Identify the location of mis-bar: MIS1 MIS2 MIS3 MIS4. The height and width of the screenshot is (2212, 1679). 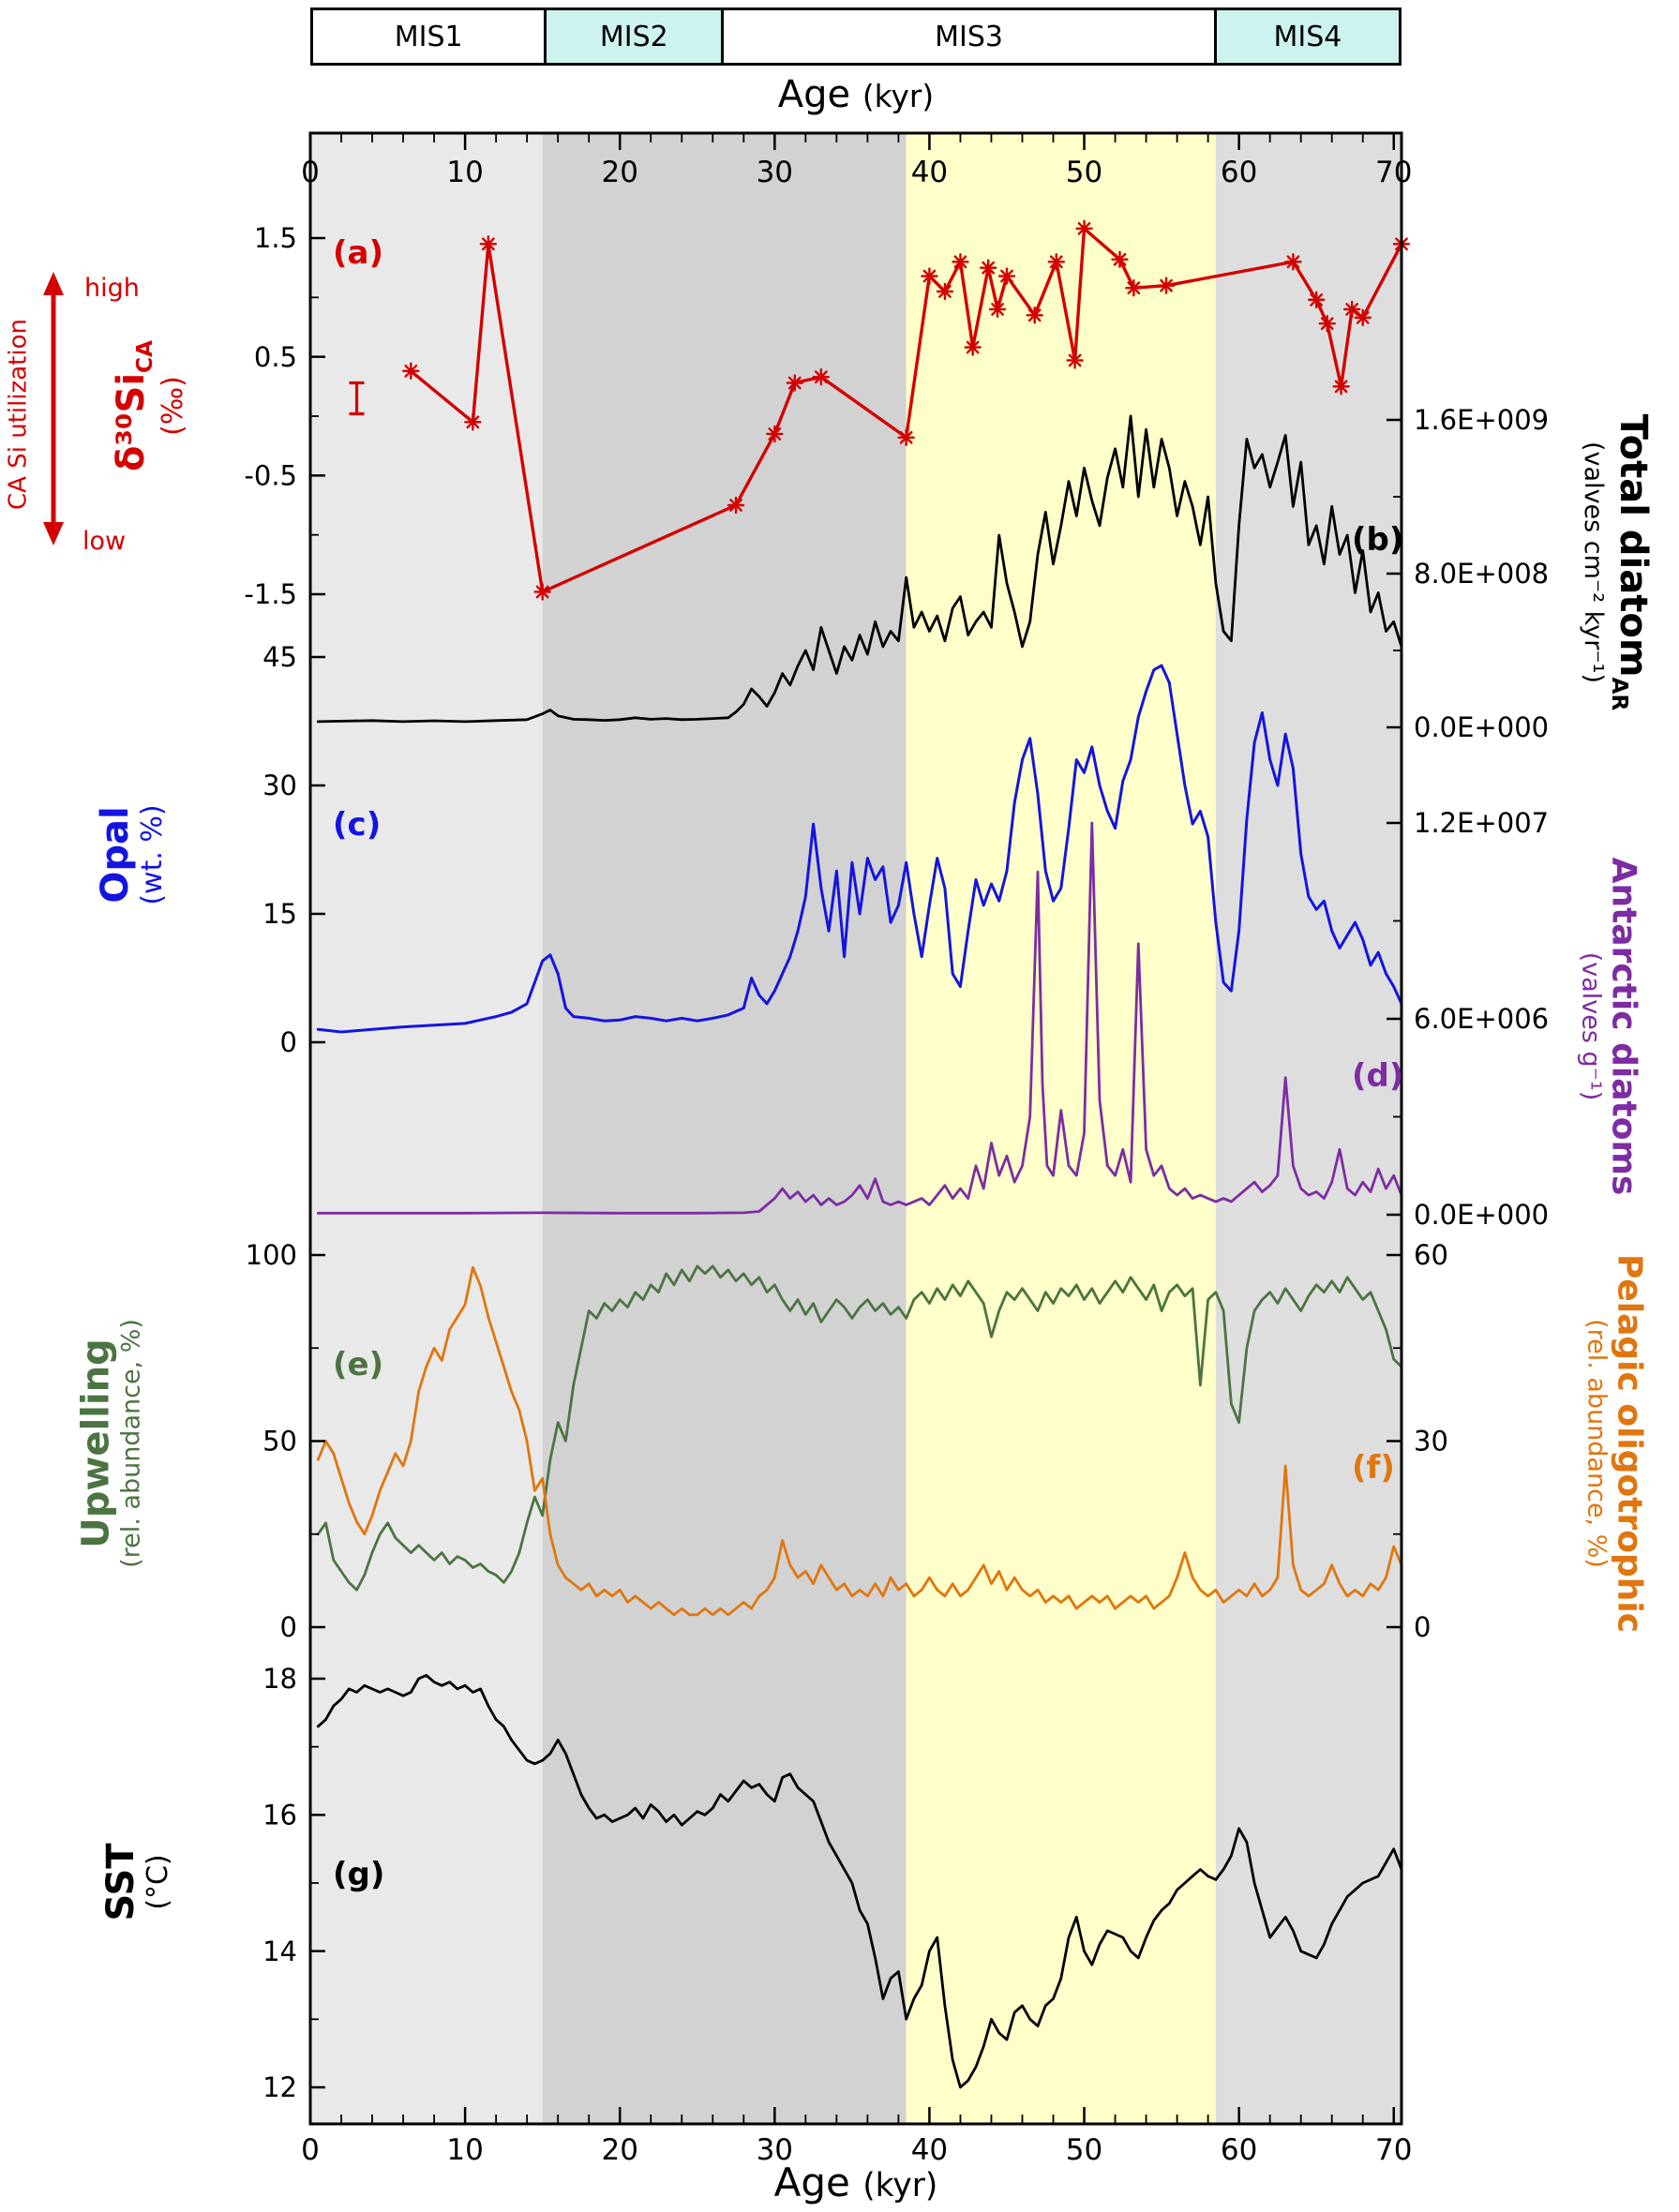
(856, 36).